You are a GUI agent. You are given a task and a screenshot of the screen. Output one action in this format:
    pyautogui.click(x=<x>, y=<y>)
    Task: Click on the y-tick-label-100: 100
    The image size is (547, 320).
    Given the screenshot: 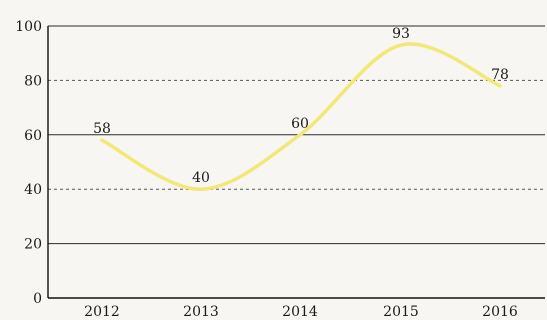 What is the action you would take?
    pyautogui.click(x=28, y=27)
    